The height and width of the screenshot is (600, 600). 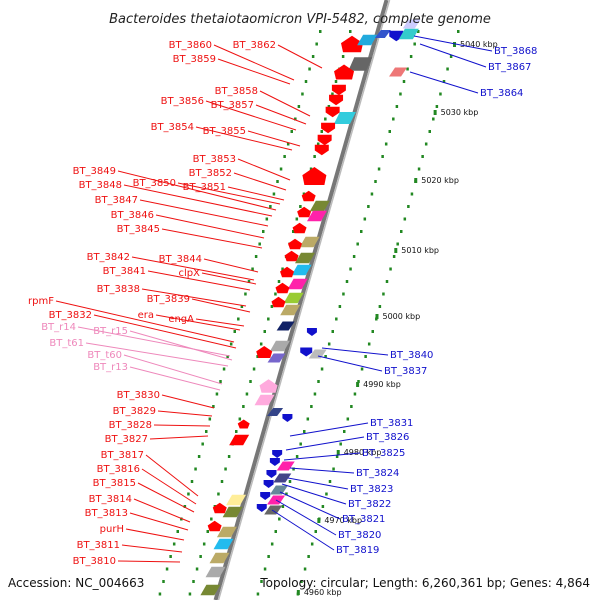 I want to click on scale-tick-label: 5030 kbp, so click(x=460, y=112).